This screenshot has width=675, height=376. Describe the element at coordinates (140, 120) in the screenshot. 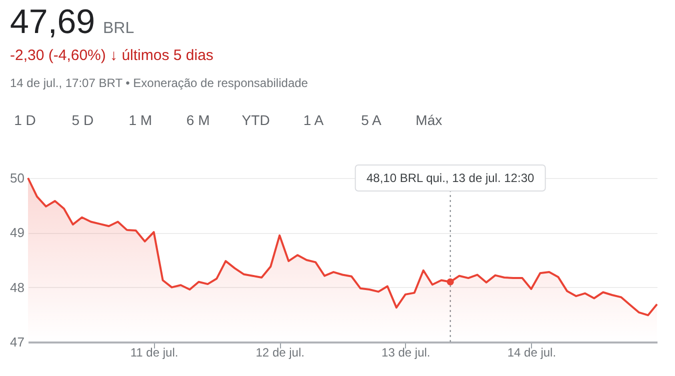

I see `text: 1 M` at that location.